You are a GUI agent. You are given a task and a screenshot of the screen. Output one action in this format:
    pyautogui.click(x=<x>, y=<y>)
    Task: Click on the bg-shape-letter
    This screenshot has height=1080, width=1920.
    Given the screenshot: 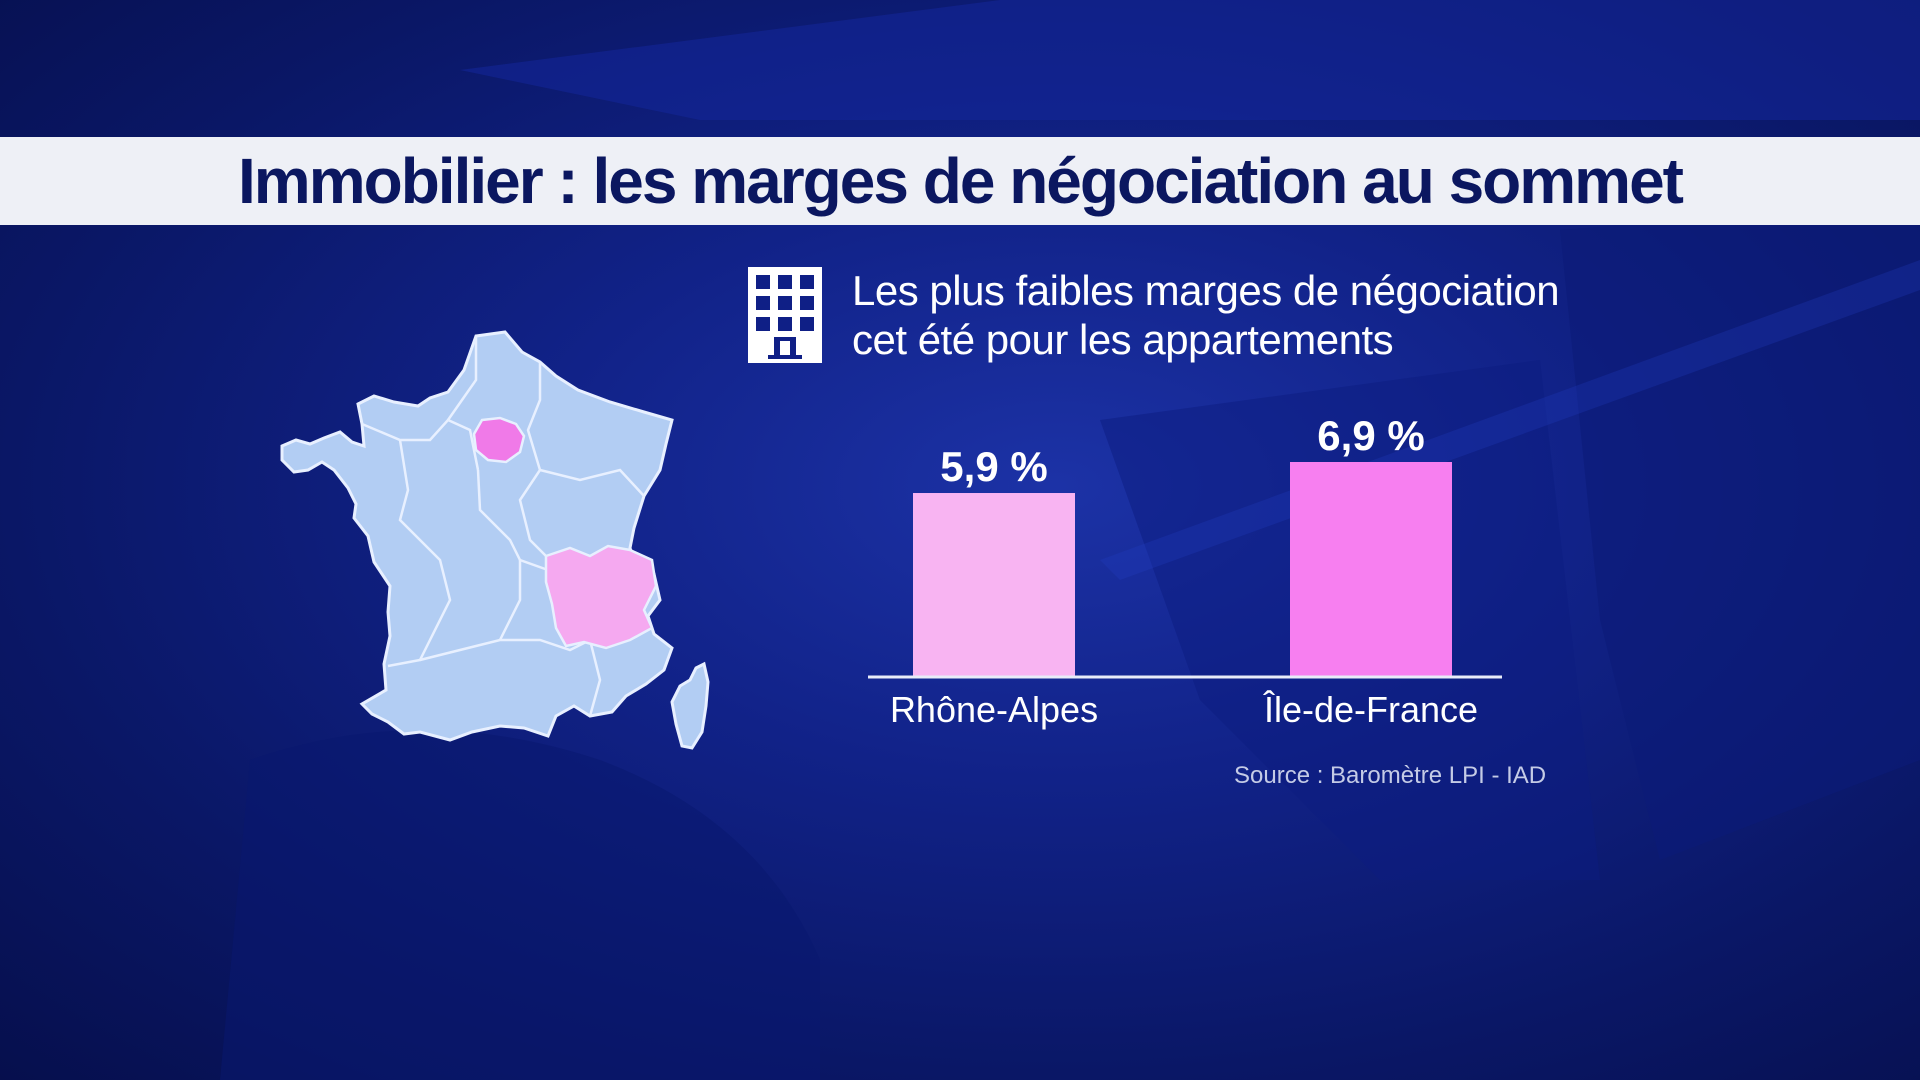 What is the action you would take?
    pyautogui.click(x=520, y=905)
    